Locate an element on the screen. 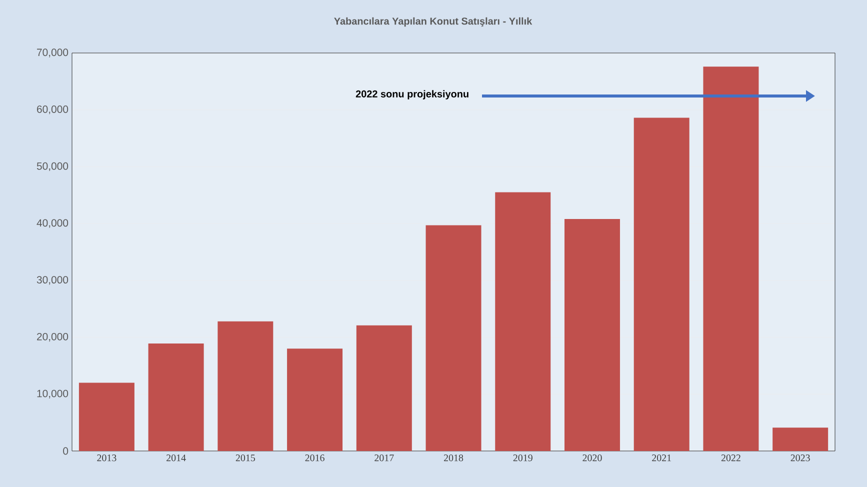  x-tick-label: 2022 is located at coordinates (730, 458).